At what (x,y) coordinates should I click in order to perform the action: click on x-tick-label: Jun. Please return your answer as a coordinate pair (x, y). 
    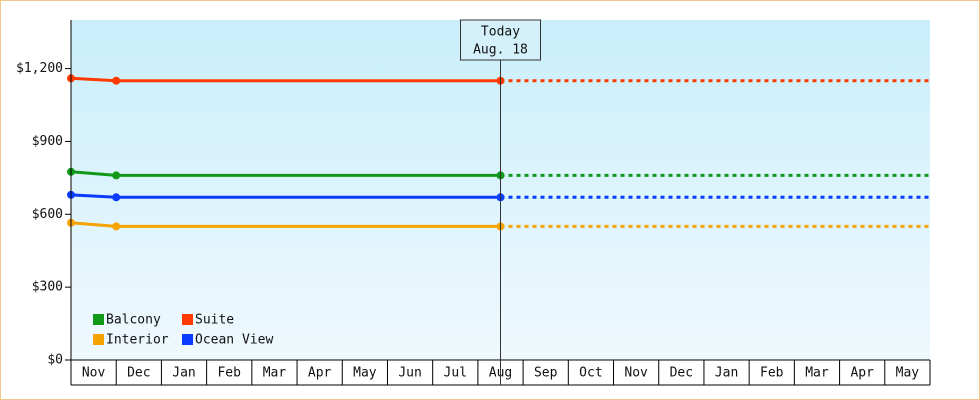
    Looking at the image, I should click on (409, 373).